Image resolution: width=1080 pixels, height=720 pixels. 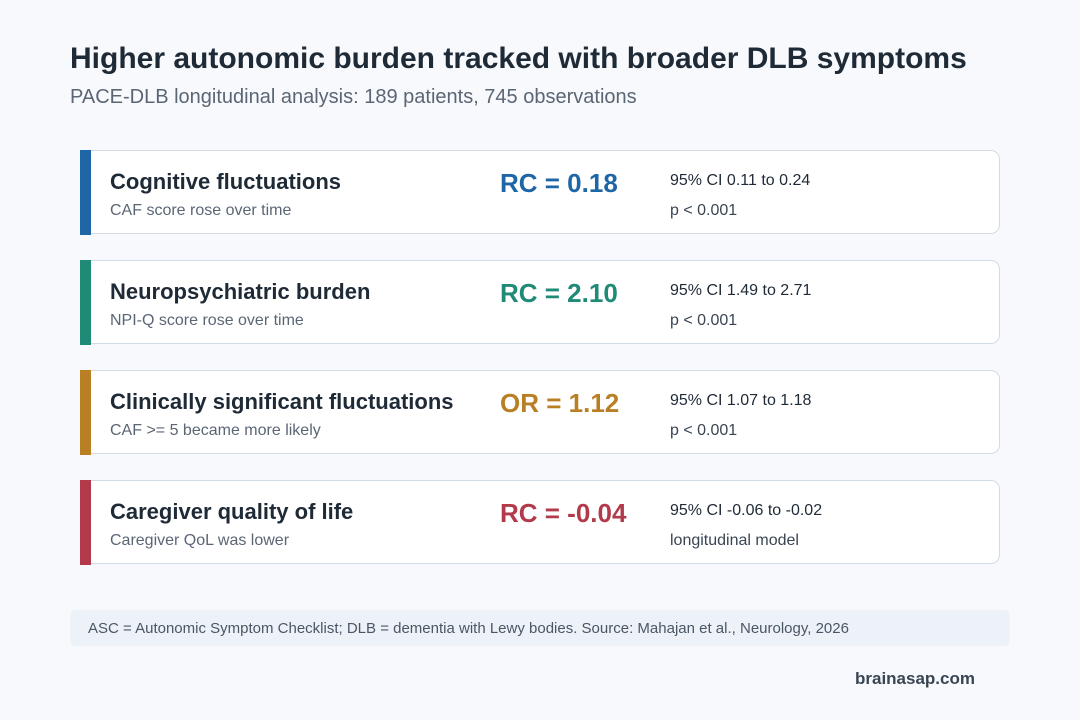 I want to click on effect-stat: RC = 0.18, so click(x=559, y=183).